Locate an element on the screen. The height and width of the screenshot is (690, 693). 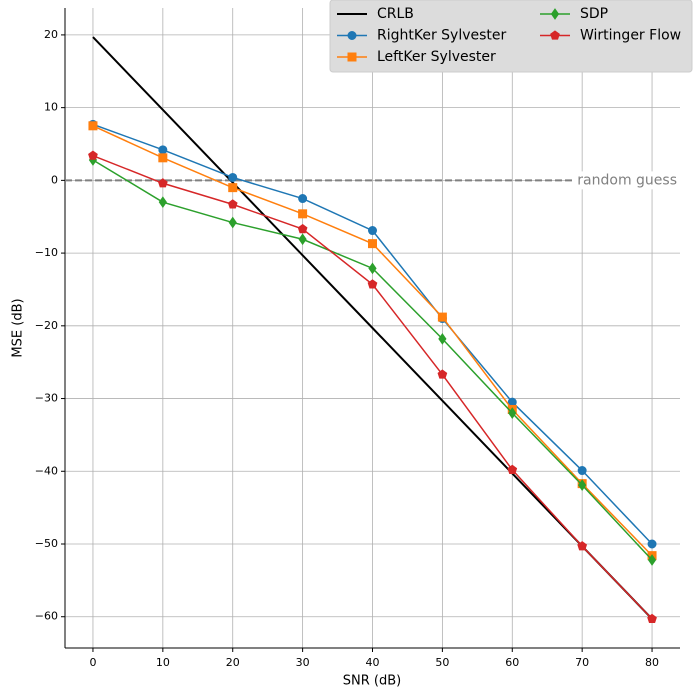
y-tick-label: −50 is located at coordinates (46, 543).